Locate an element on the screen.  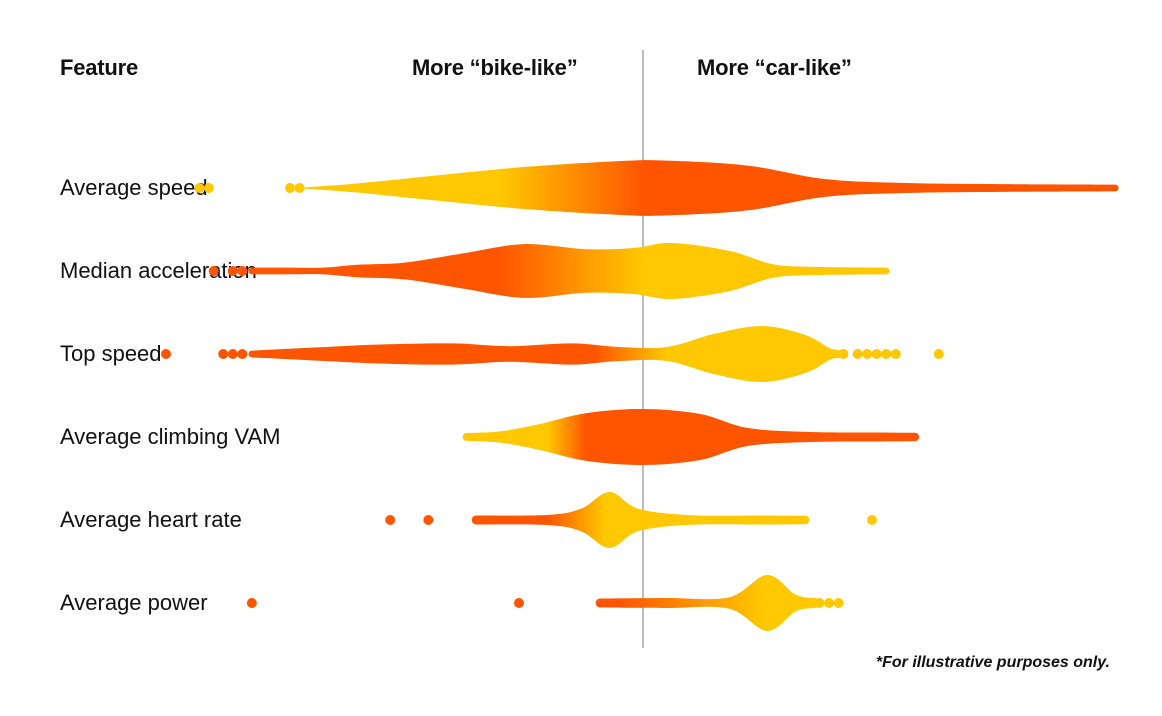
violin-average-speed is located at coordinates (711, 188).